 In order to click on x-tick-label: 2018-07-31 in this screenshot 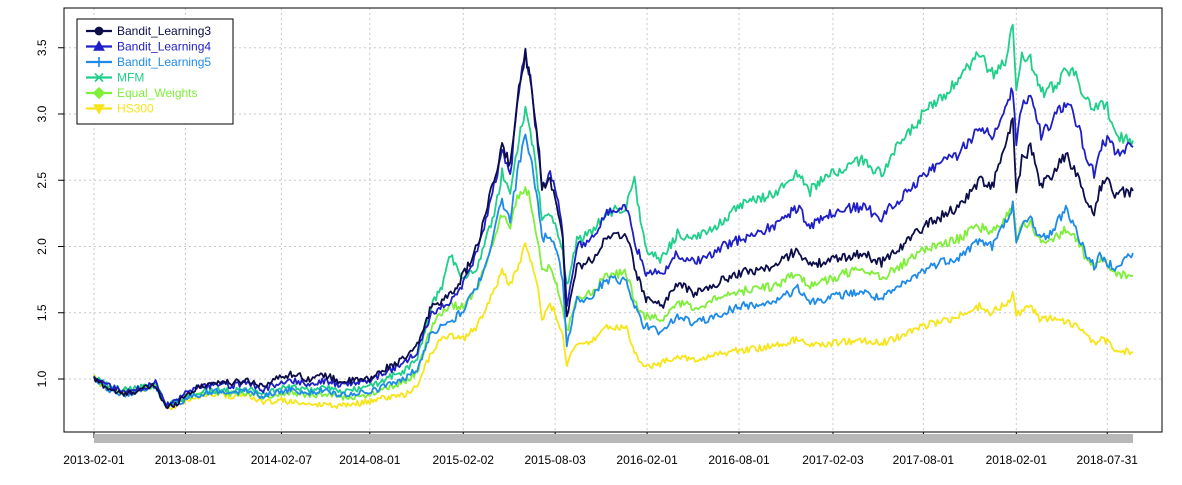, I will do `click(1108, 460)`.